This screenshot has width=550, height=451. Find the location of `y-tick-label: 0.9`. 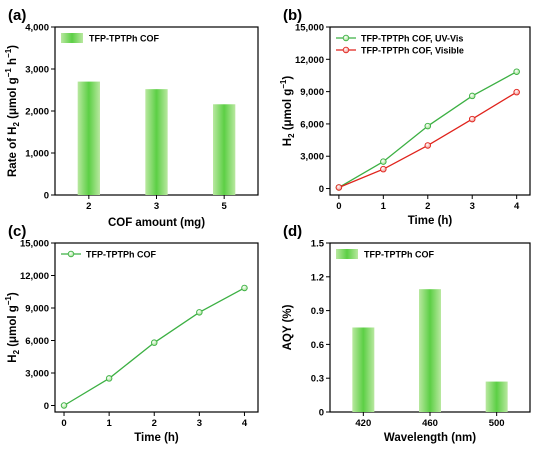

y-tick-label: 0.9 is located at coordinates (317, 311).